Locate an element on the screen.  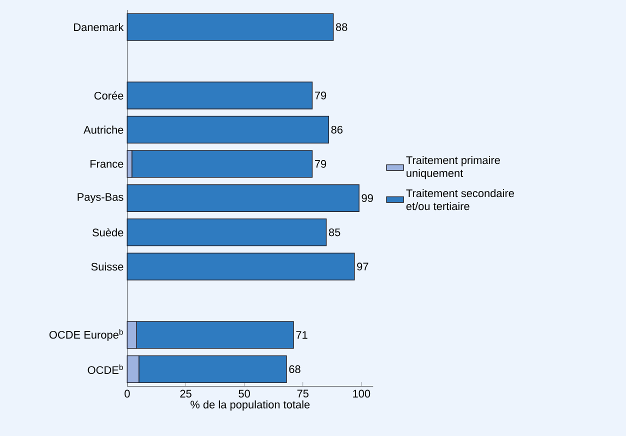
total-label: 71 is located at coordinates (302, 335).